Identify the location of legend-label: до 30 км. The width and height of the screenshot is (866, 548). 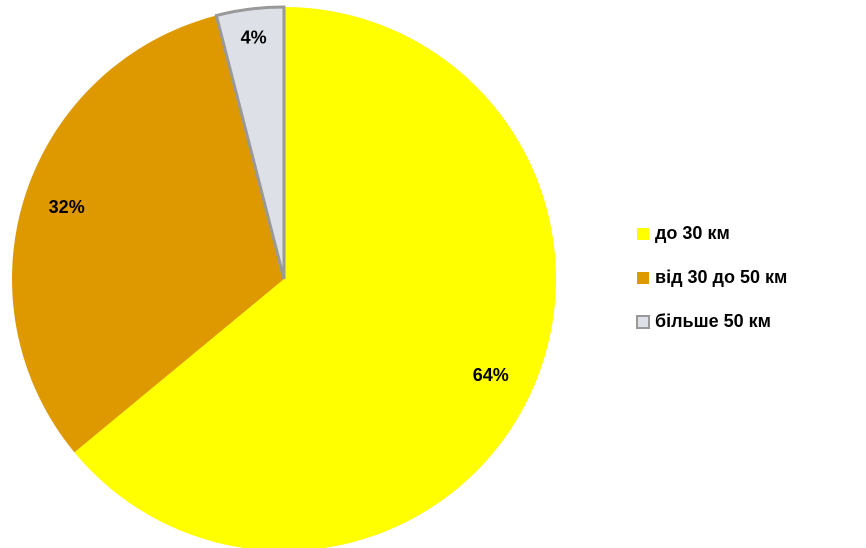
(692, 233).